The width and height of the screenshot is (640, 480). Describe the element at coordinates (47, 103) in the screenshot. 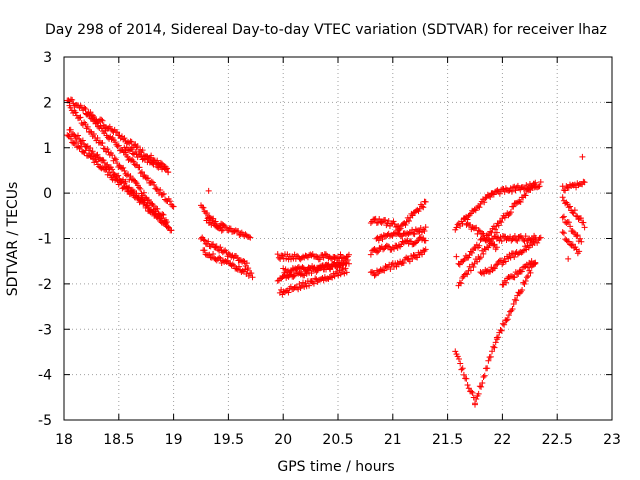

I see `y-tick-label: 2` at that location.